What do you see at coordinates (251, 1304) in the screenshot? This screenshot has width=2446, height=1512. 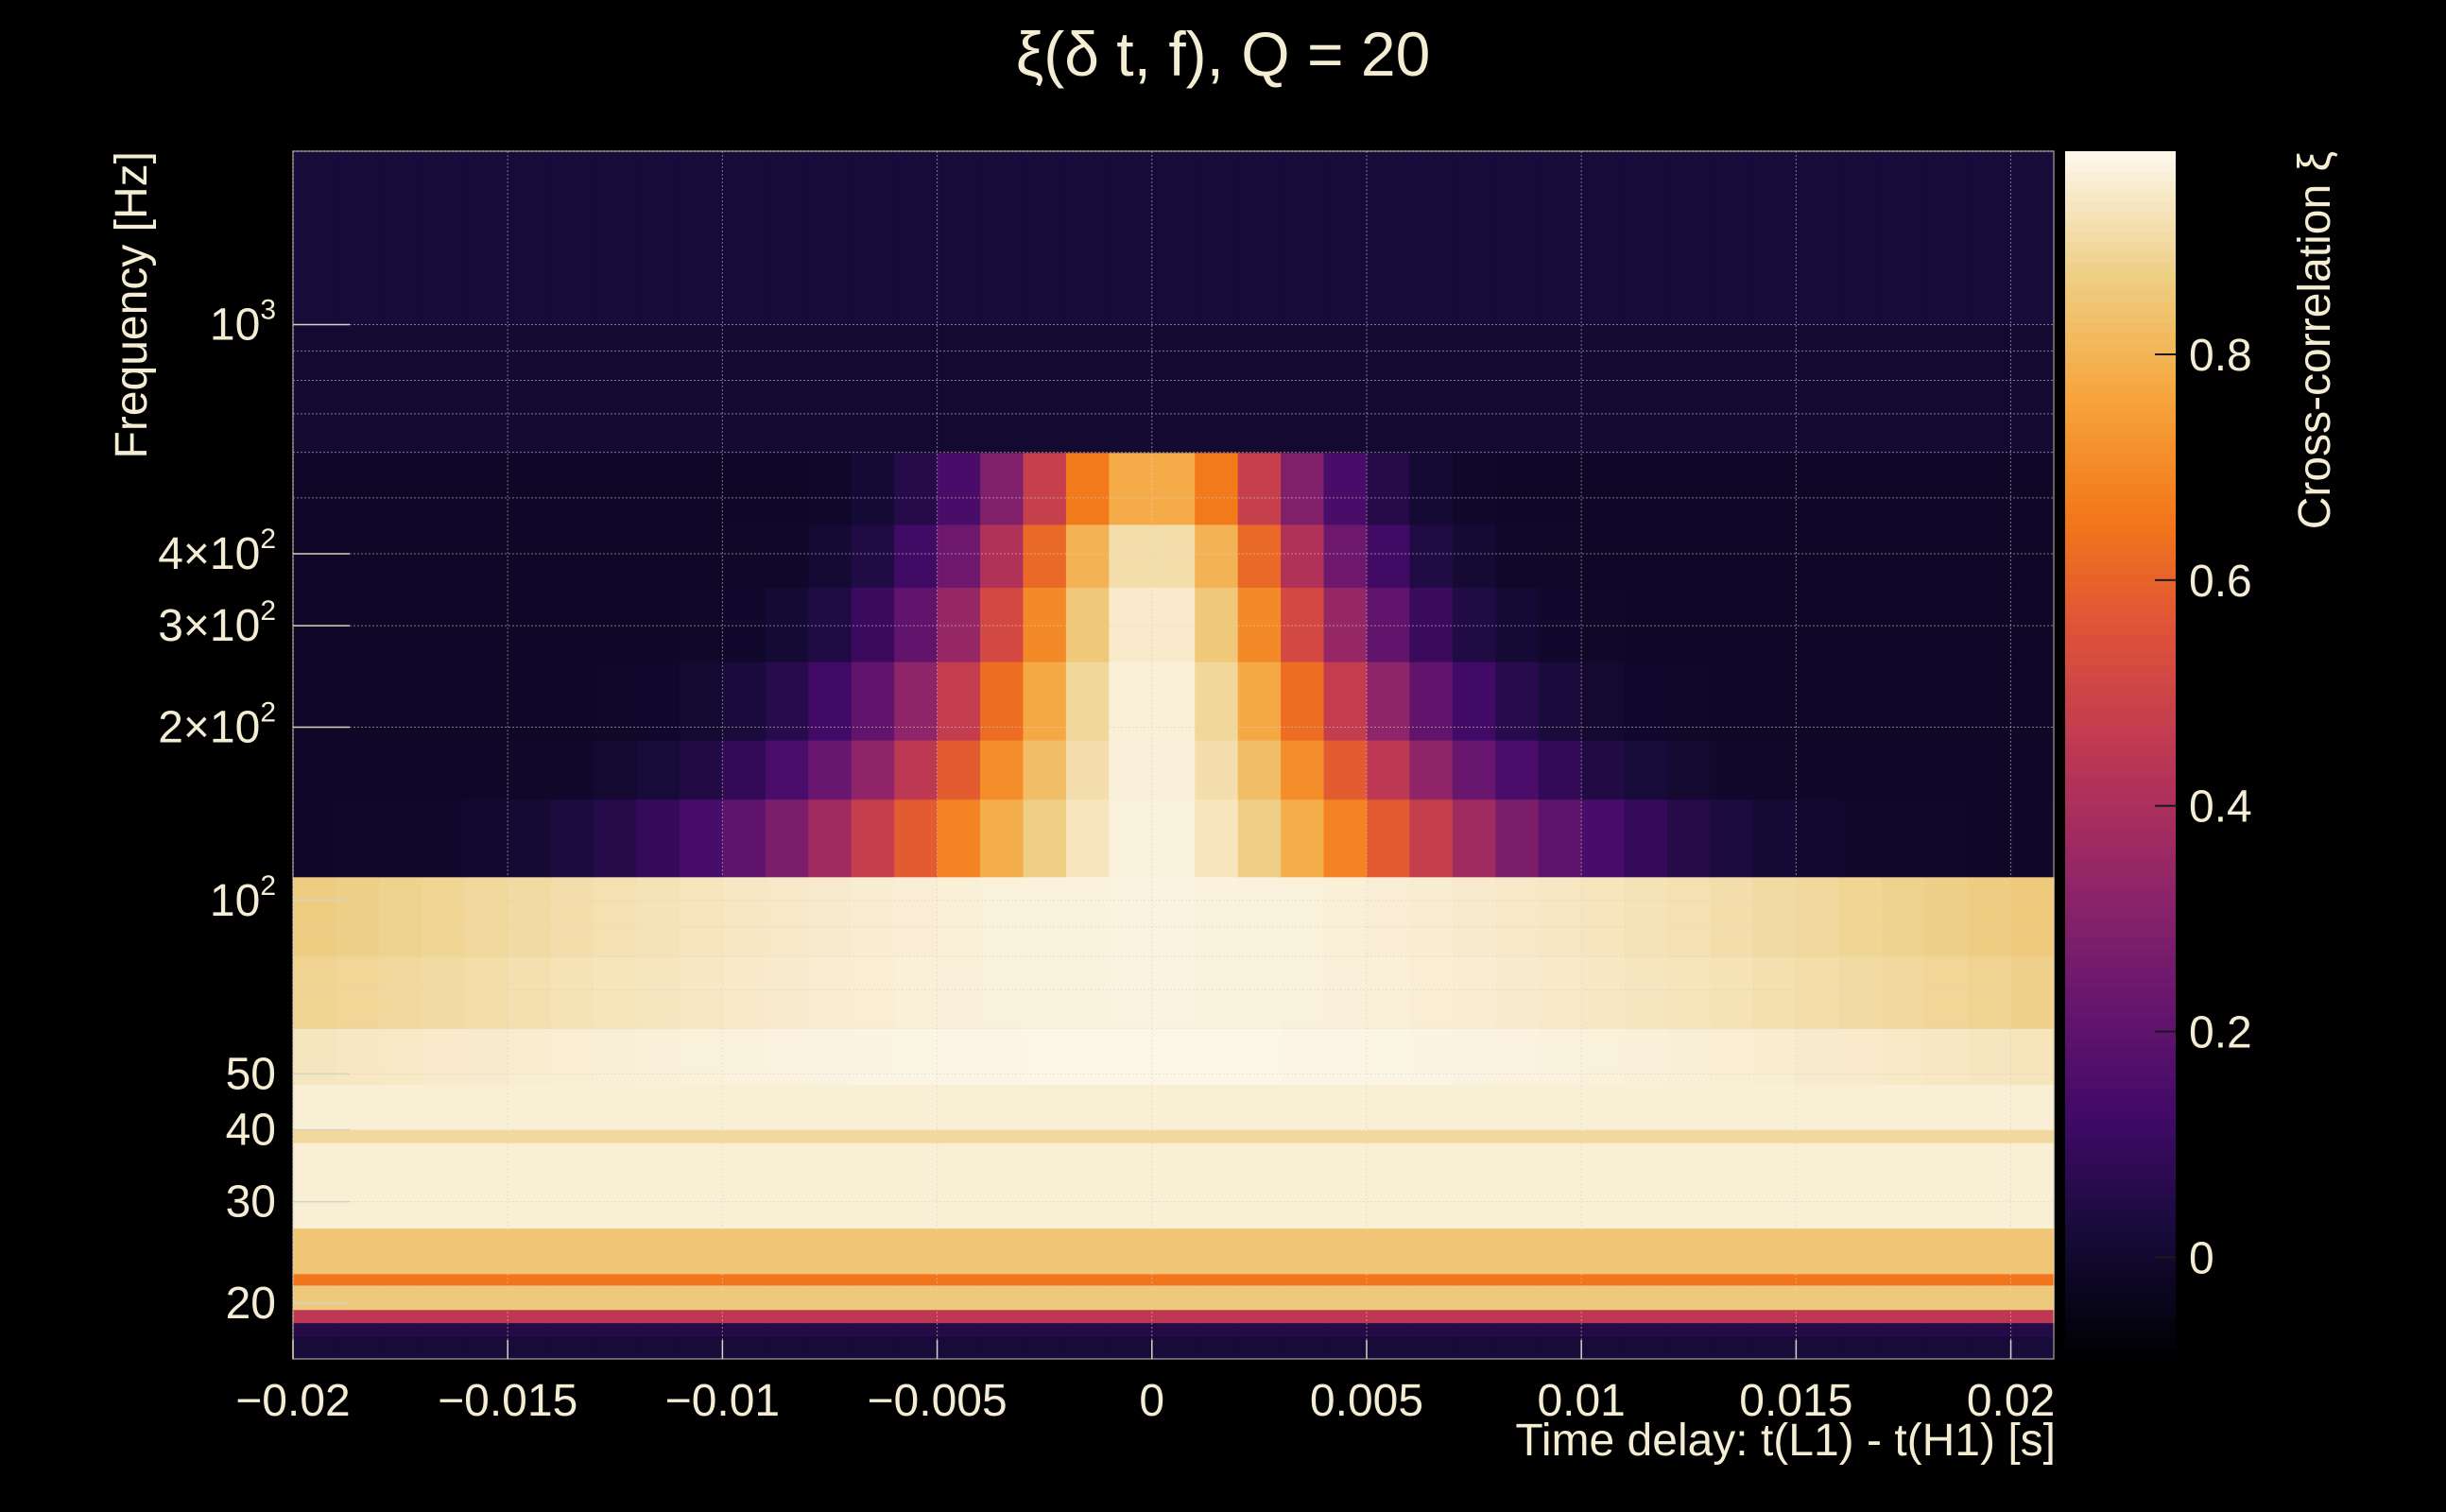 I see `y-tick-label: 20` at bounding box center [251, 1304].